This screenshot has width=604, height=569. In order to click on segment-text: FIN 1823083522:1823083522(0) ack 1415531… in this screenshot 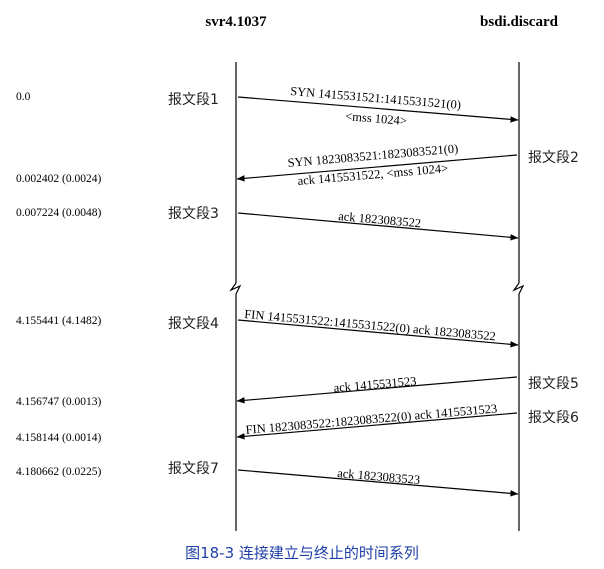, I will do `click(371, 419)`.